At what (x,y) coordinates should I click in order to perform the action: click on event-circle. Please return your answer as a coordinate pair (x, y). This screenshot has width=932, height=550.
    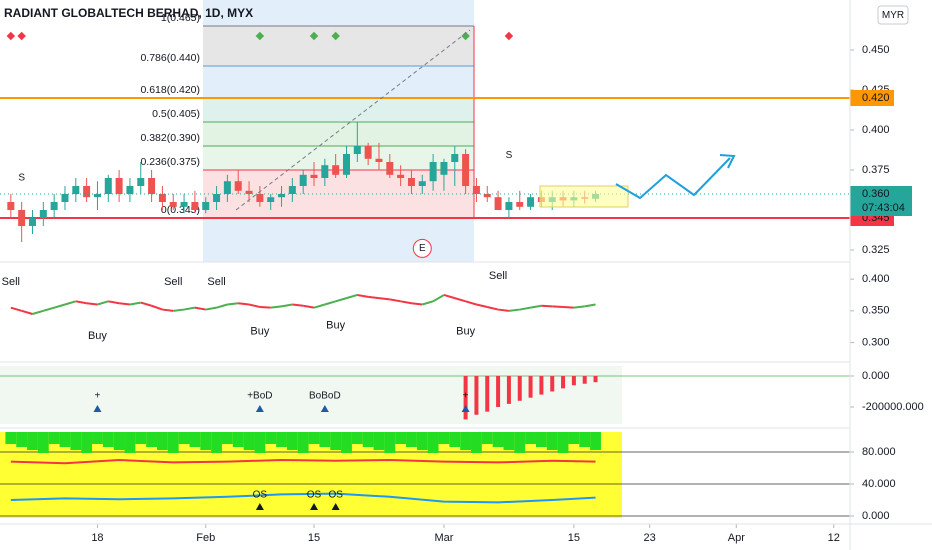
    Looking at the image, I should click on (422, 248).